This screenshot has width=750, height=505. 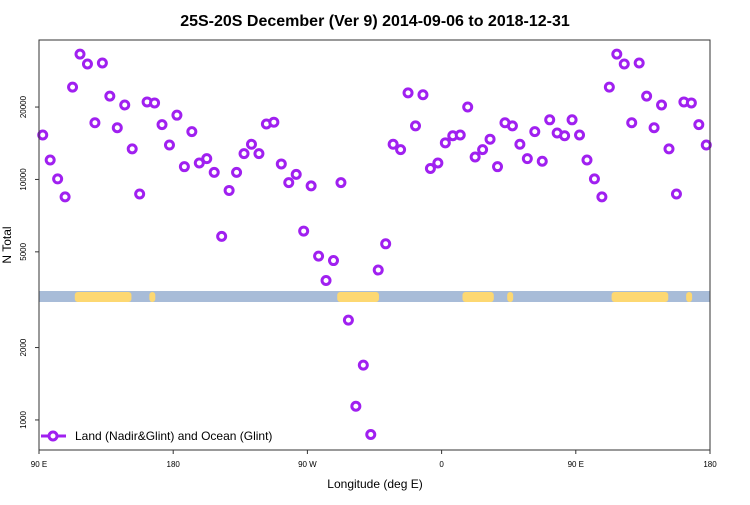 I want to click on legend: Land (Nadir&Glint) and Ocean (Glint), so click(x=156, y=436).